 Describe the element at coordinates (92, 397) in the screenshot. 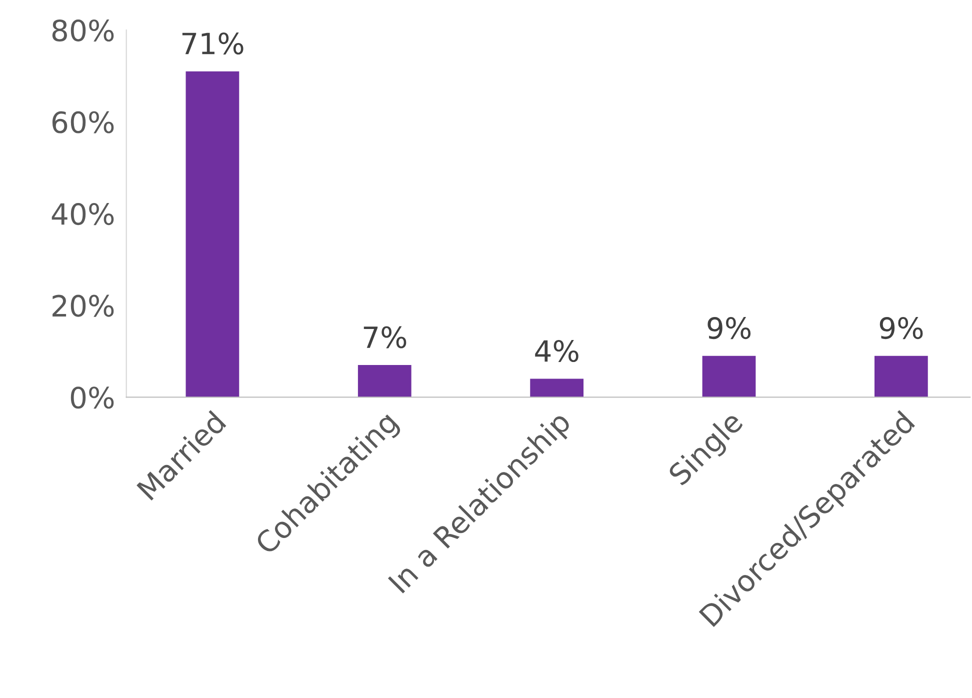

I see `y-tick-label: 0%` at that location.